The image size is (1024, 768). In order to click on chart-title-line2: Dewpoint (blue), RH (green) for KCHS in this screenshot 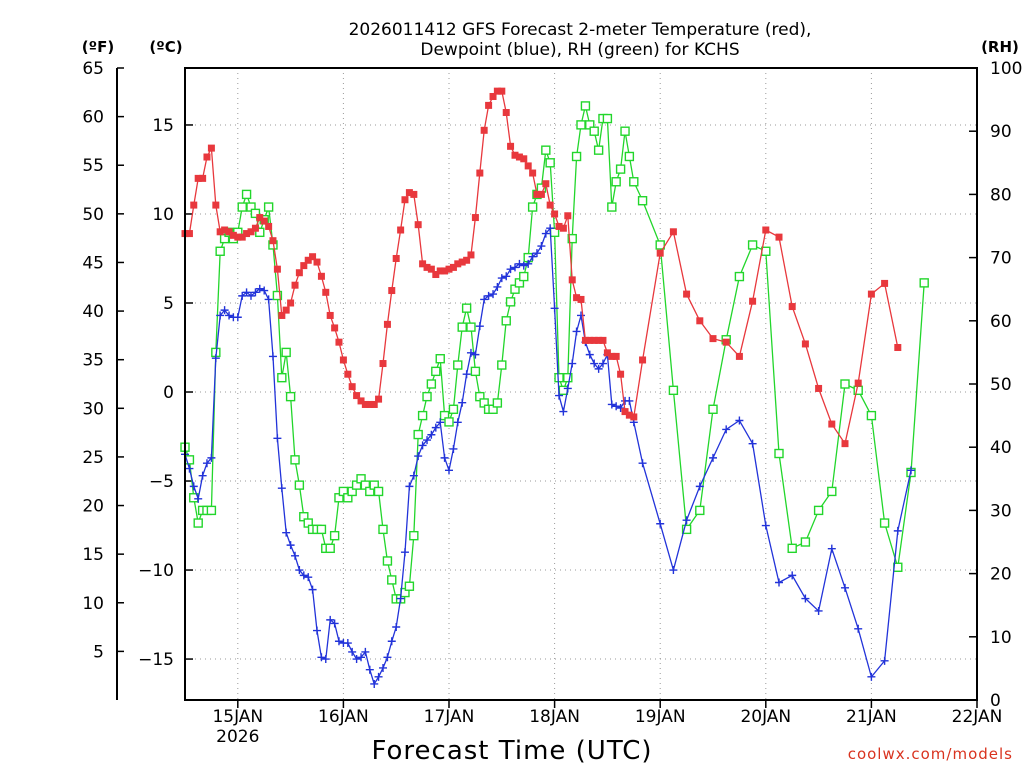, I will do `click(579, 50)`.